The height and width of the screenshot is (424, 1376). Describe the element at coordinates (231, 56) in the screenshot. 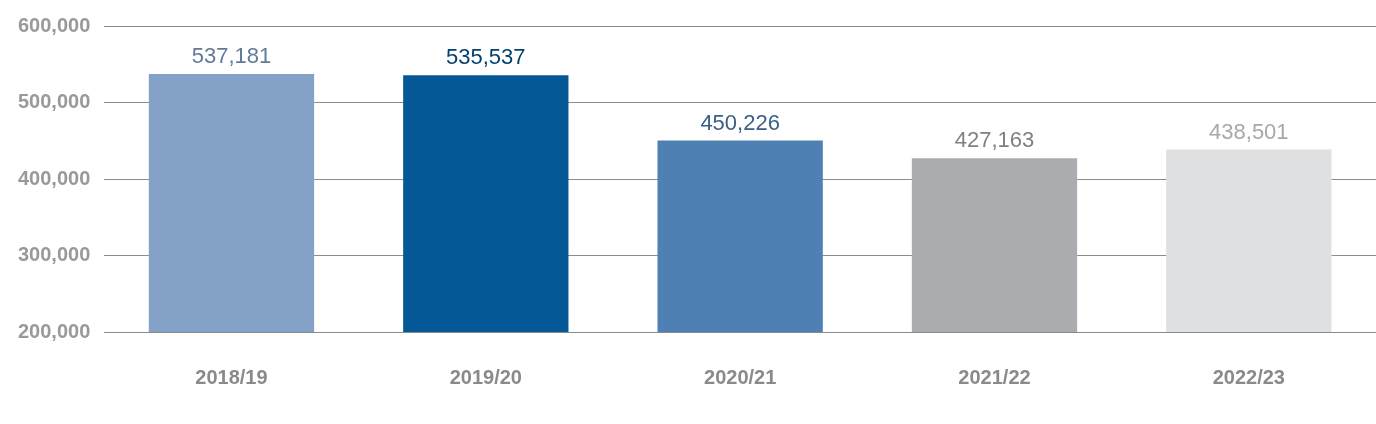

I see `data-label: 537,181` at that location.